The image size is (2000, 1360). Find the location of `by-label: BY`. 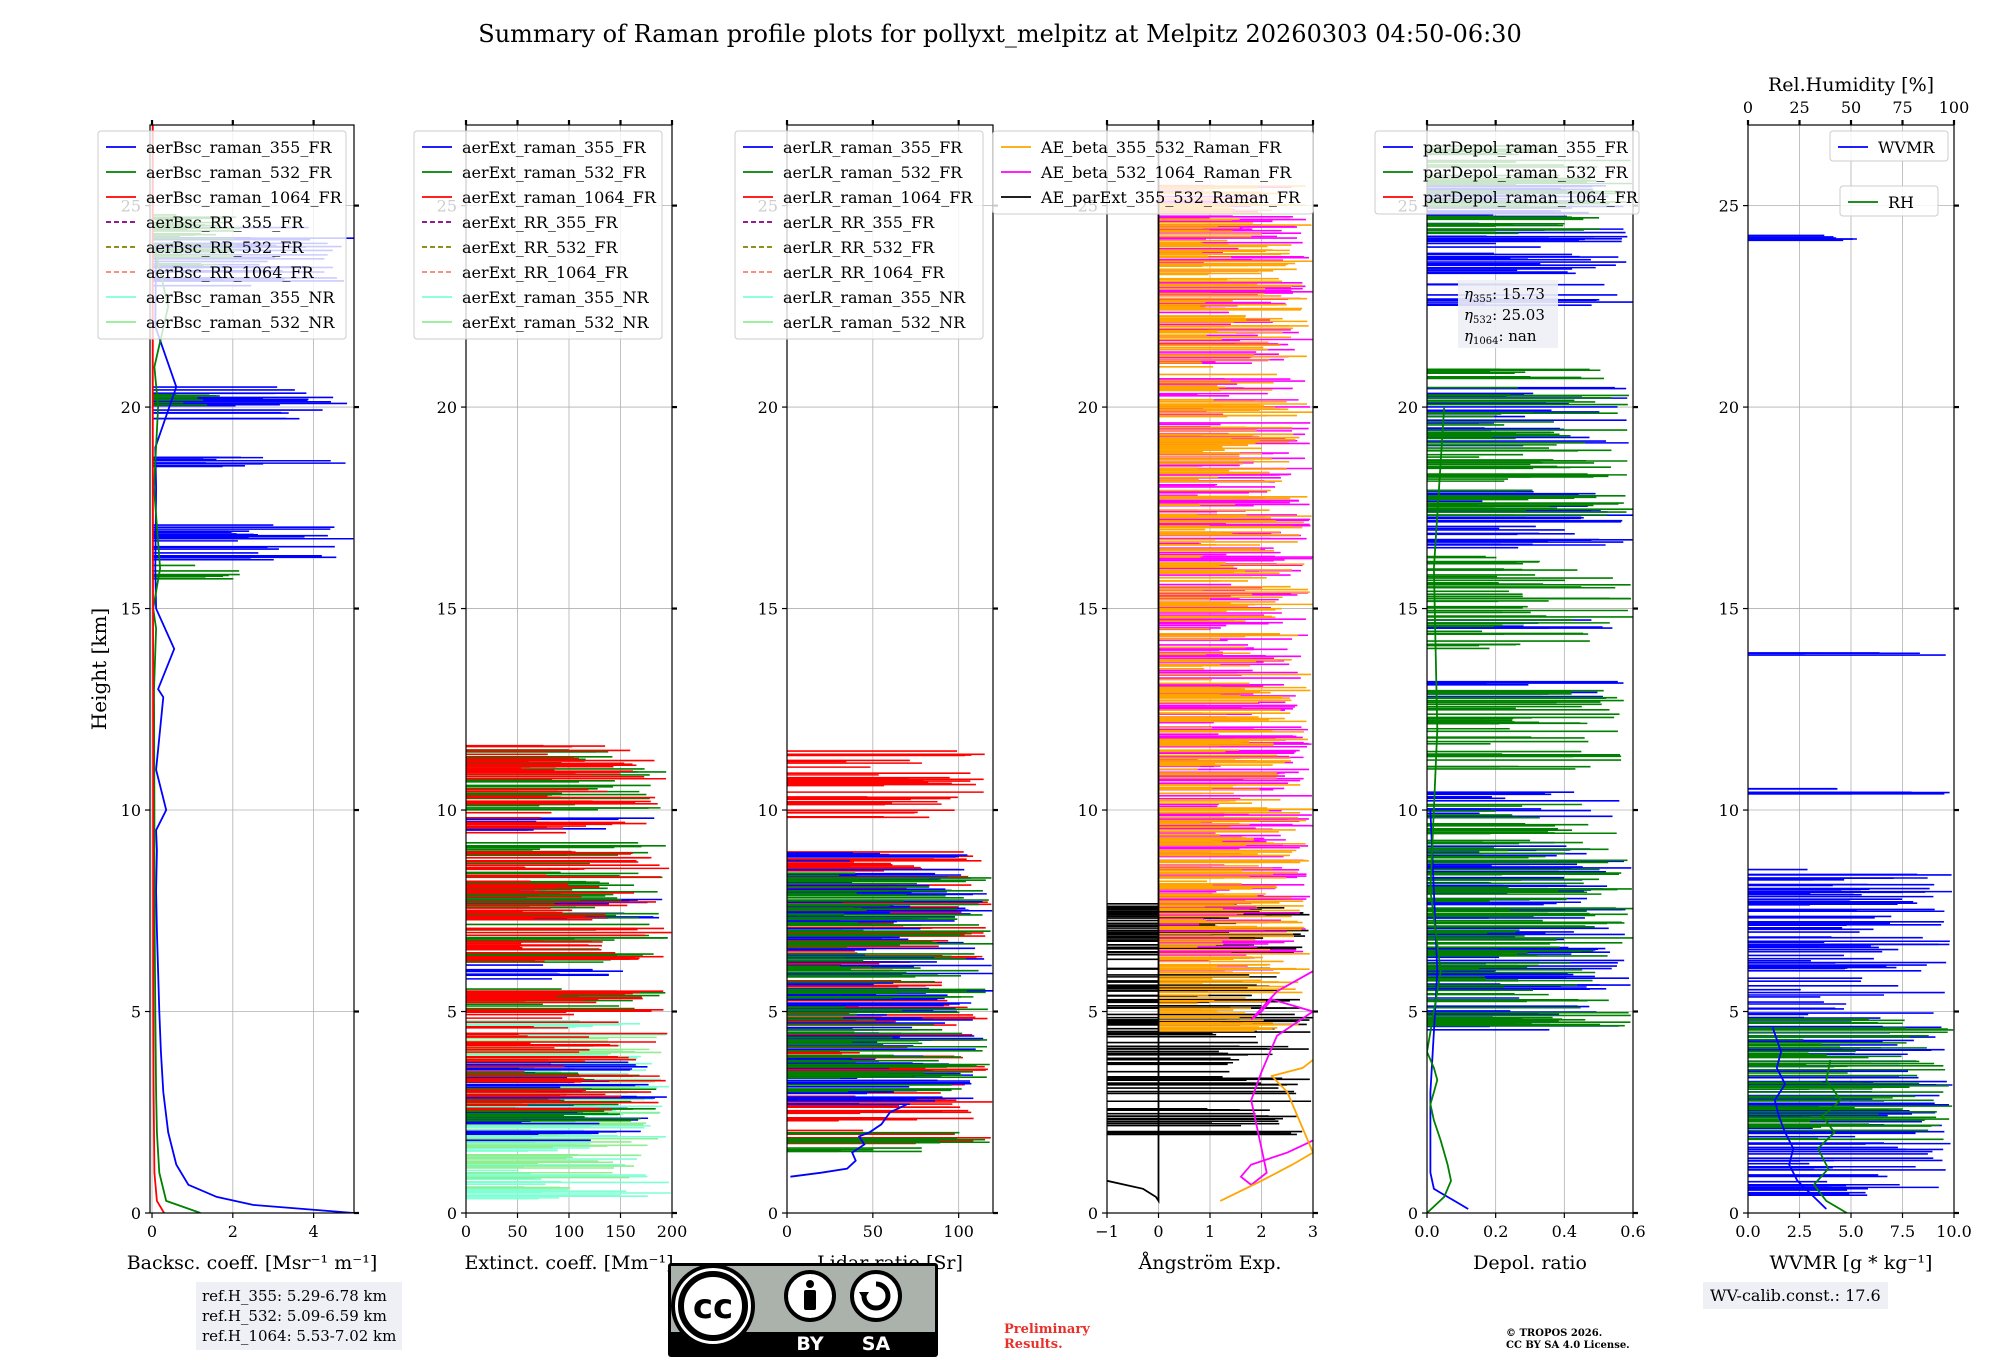

by-label: BY is located at coordinates (809, 1344).